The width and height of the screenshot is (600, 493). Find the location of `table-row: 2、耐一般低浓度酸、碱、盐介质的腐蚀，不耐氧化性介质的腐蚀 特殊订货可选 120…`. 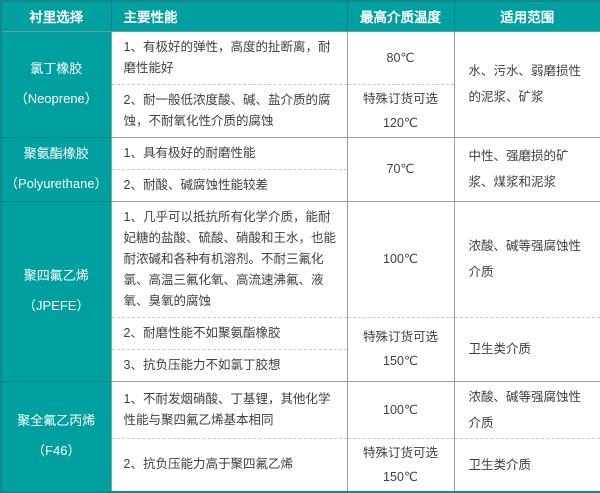

table-row: 2、耐一般低浓度酸、碱、盐介质的腐蚀，不耐氧化性介质的腐蚀 特殊订货可选 120… is located at coordinates (300, 110).